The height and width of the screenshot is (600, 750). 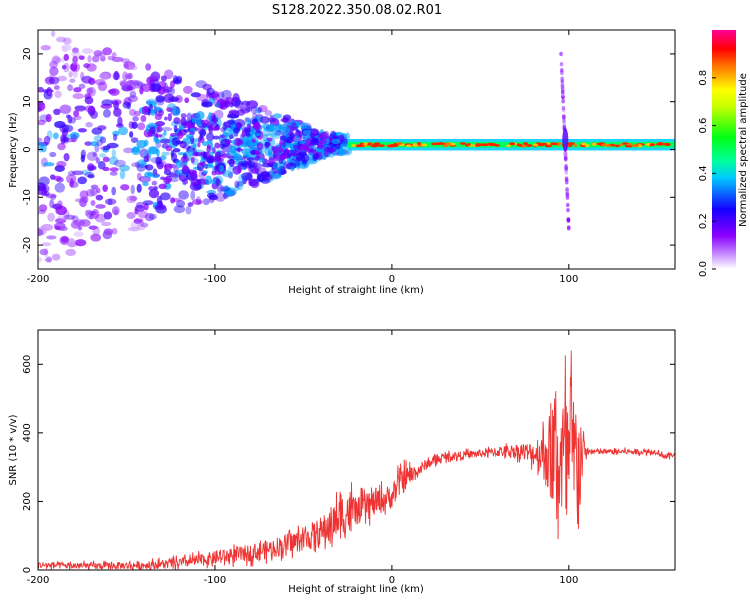 What do you see at coordinates (392, 279) in the screenshot?
I see `spectrogram-x-tick-label: 0` at bounding box center [392, 279].